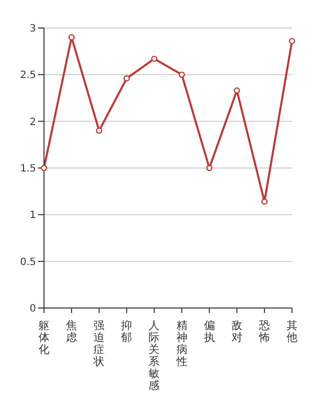 The width and height of the screenshot is (320, 400). I want to click on x-tick-label: 强迫症状, so click(98, 343).